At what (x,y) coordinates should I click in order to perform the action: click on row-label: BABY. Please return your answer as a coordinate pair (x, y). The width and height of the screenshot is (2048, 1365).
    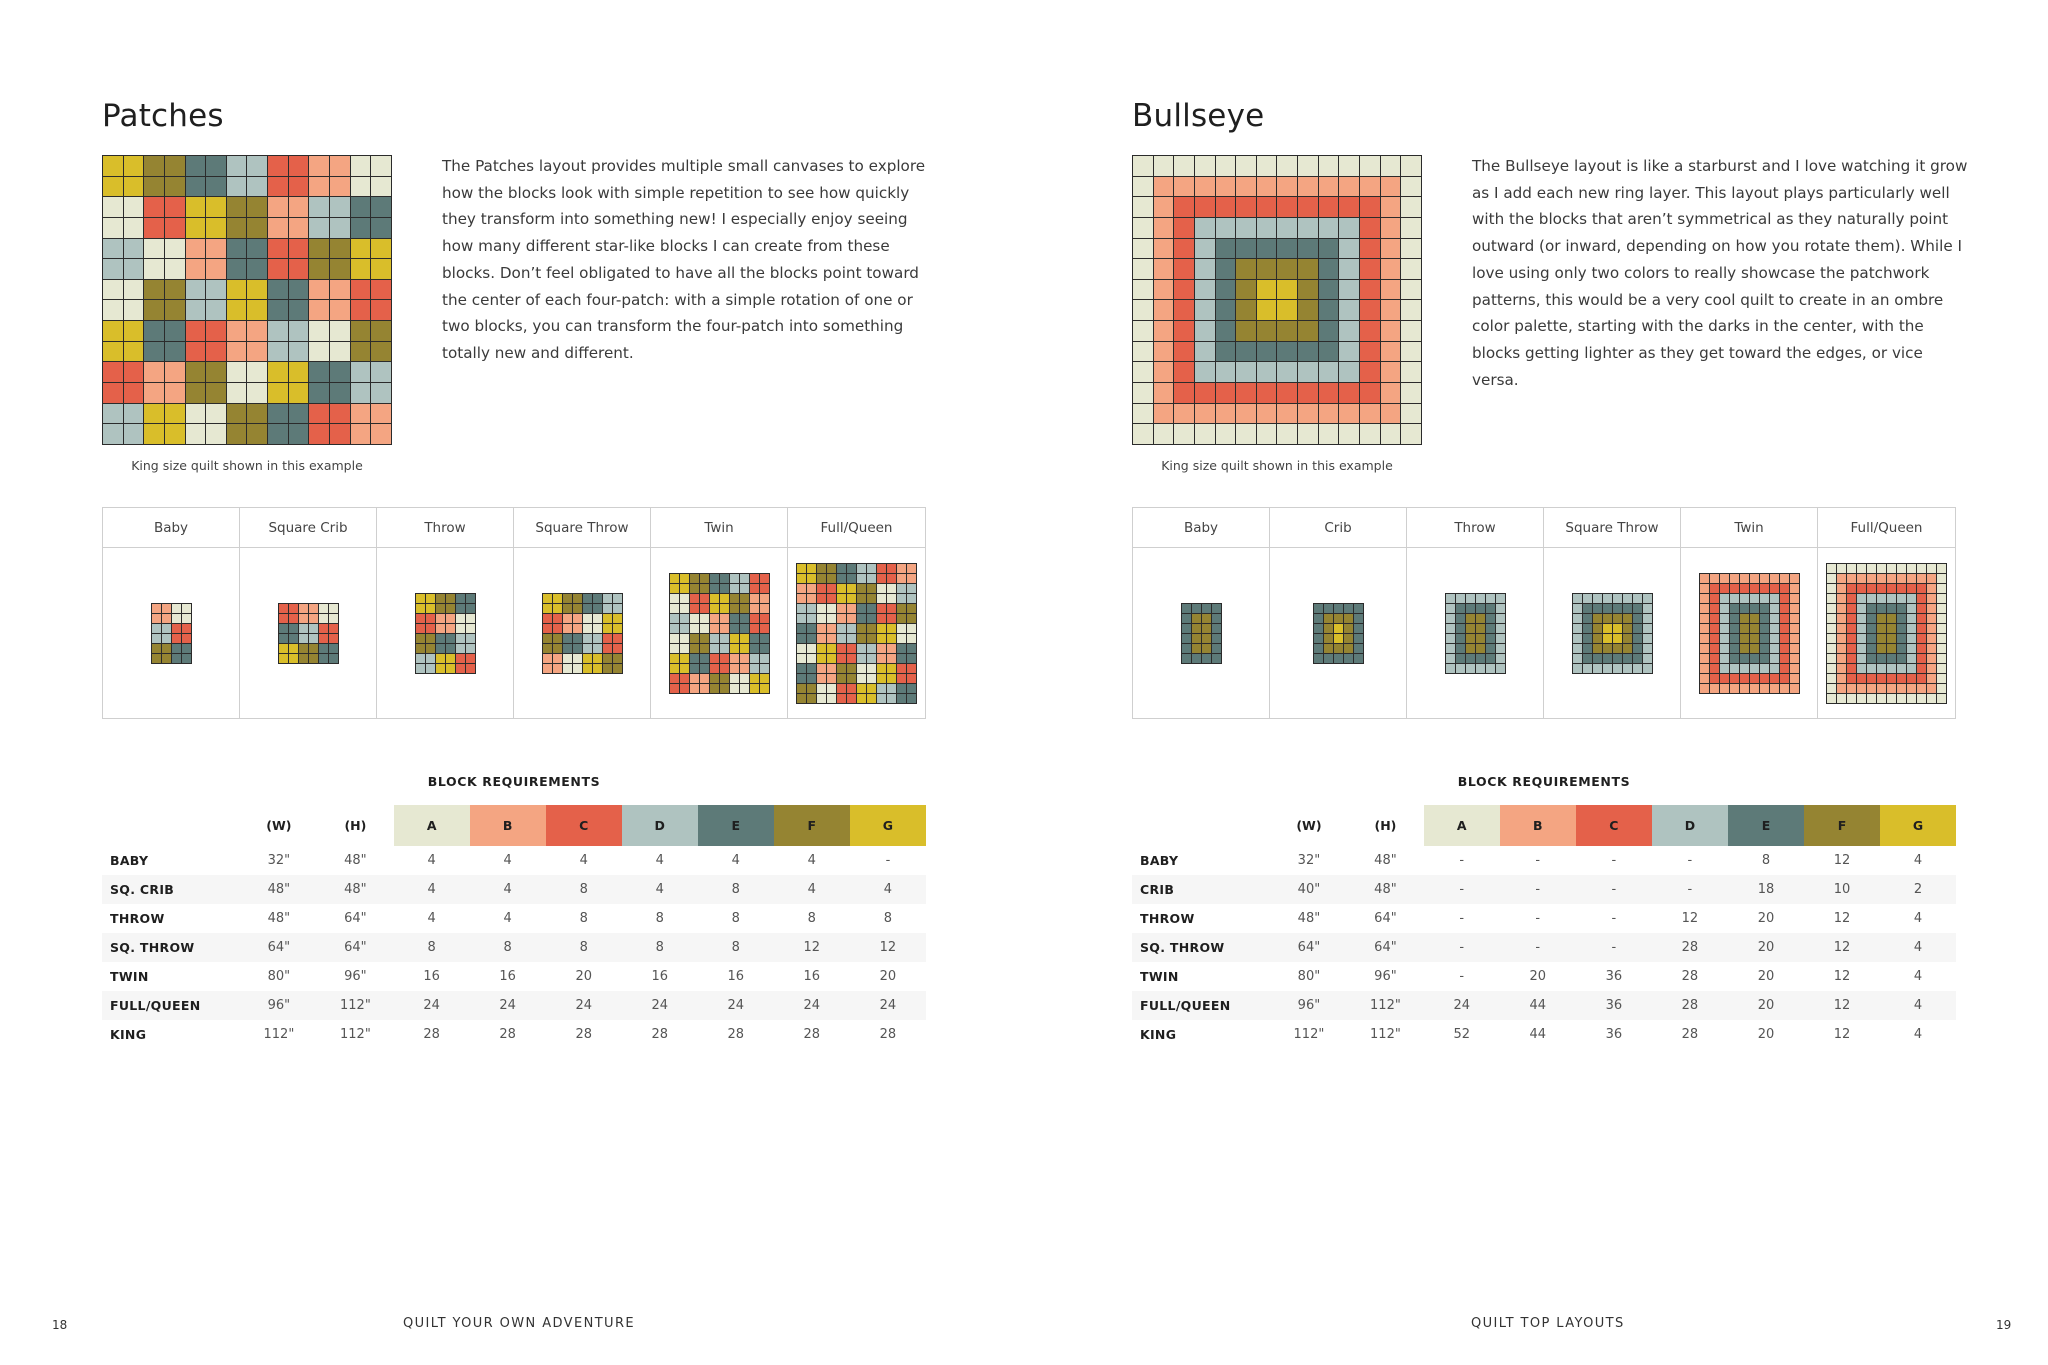
    Looking at the image, I should click on (1159, 860).